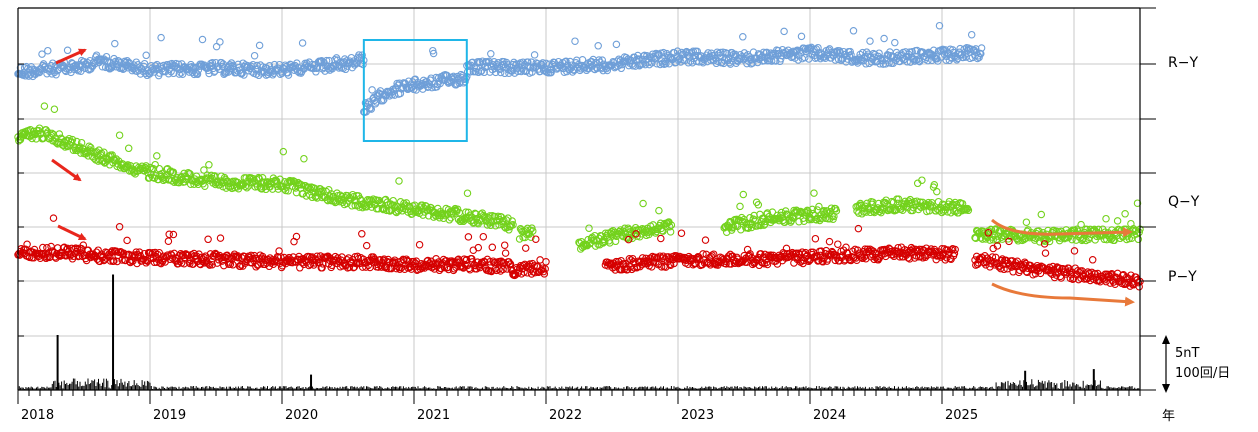  I want to click on series-label-q-y: Q−Y, so click(1184, 202).